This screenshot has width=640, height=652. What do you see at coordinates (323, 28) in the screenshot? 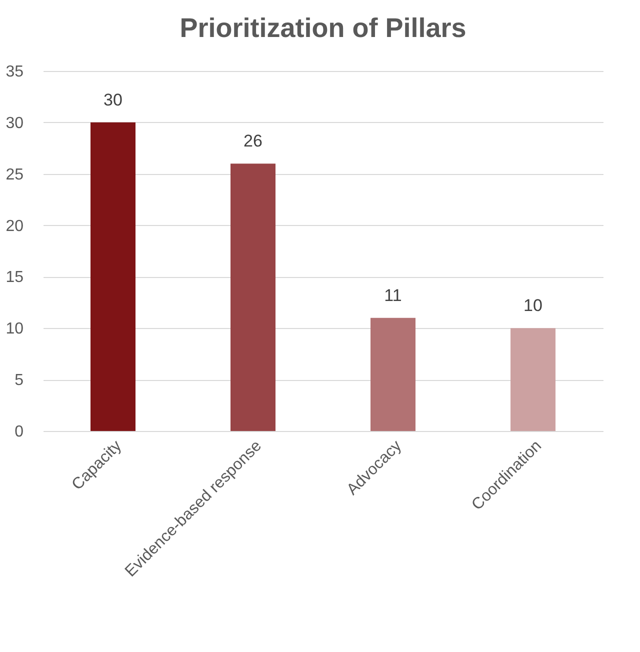
I see `chart-title: Prioritization of Pillars` at bounding box center [323, 28].